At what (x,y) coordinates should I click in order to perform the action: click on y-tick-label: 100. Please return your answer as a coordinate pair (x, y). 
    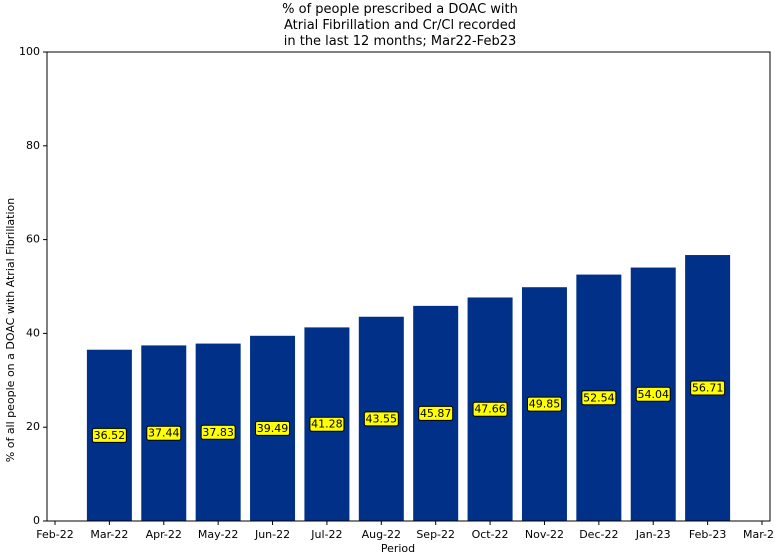
    Looking at the image, I should click on (29, 51).